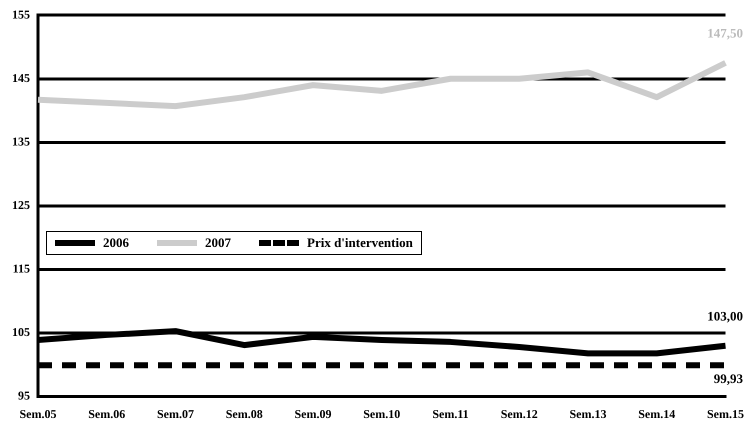 The height and width of the screenshot is (429, 747). I want to click on y-tick-label: 145, so click(21, 77).